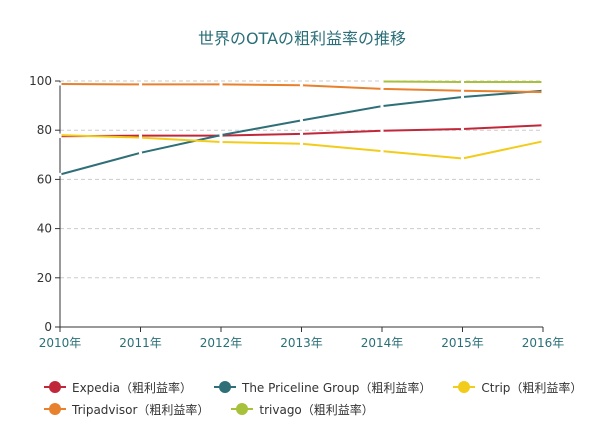 The image size is (605, 428). I want to click on x-tick-label-3: 2013年, so click(301, 343).